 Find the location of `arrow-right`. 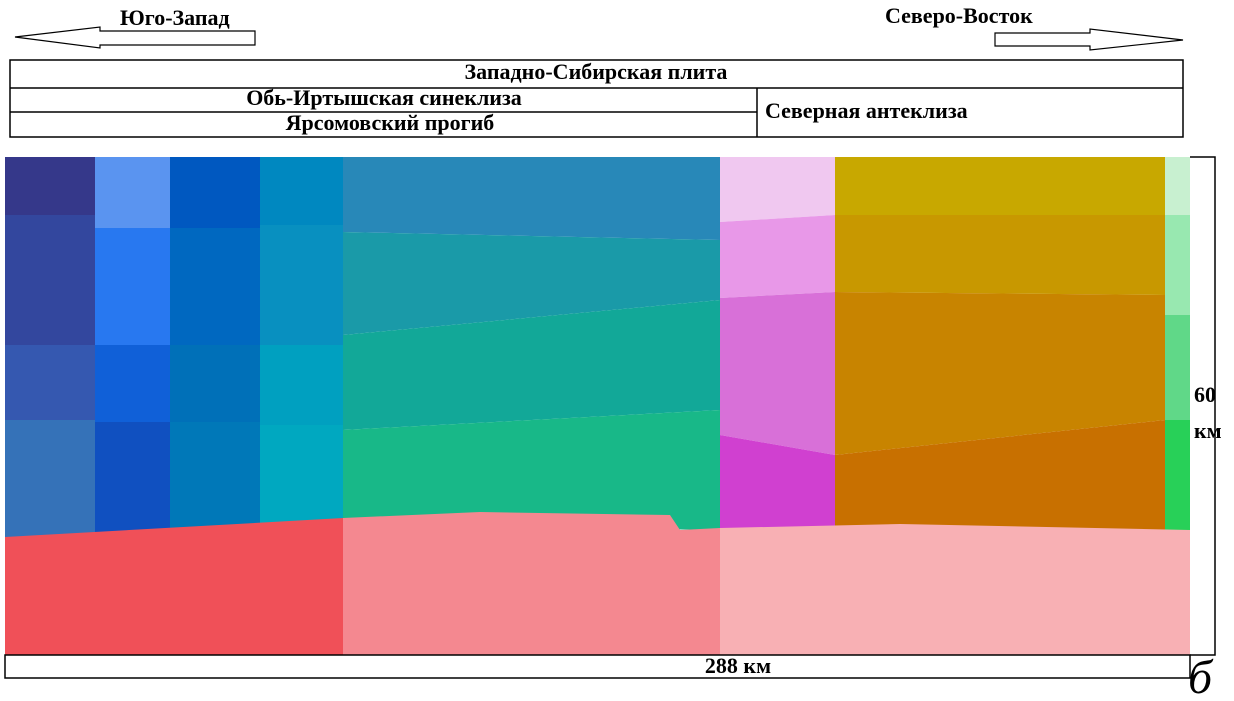

arrow-right is located at coordinates (1089, 39).